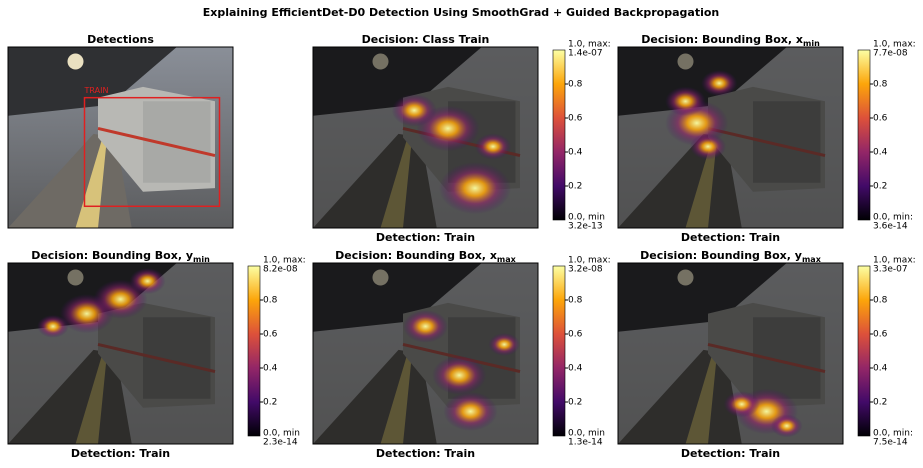  I want to click on panel-title: Decision: Bounding Box, xmin, so click(730, 40).